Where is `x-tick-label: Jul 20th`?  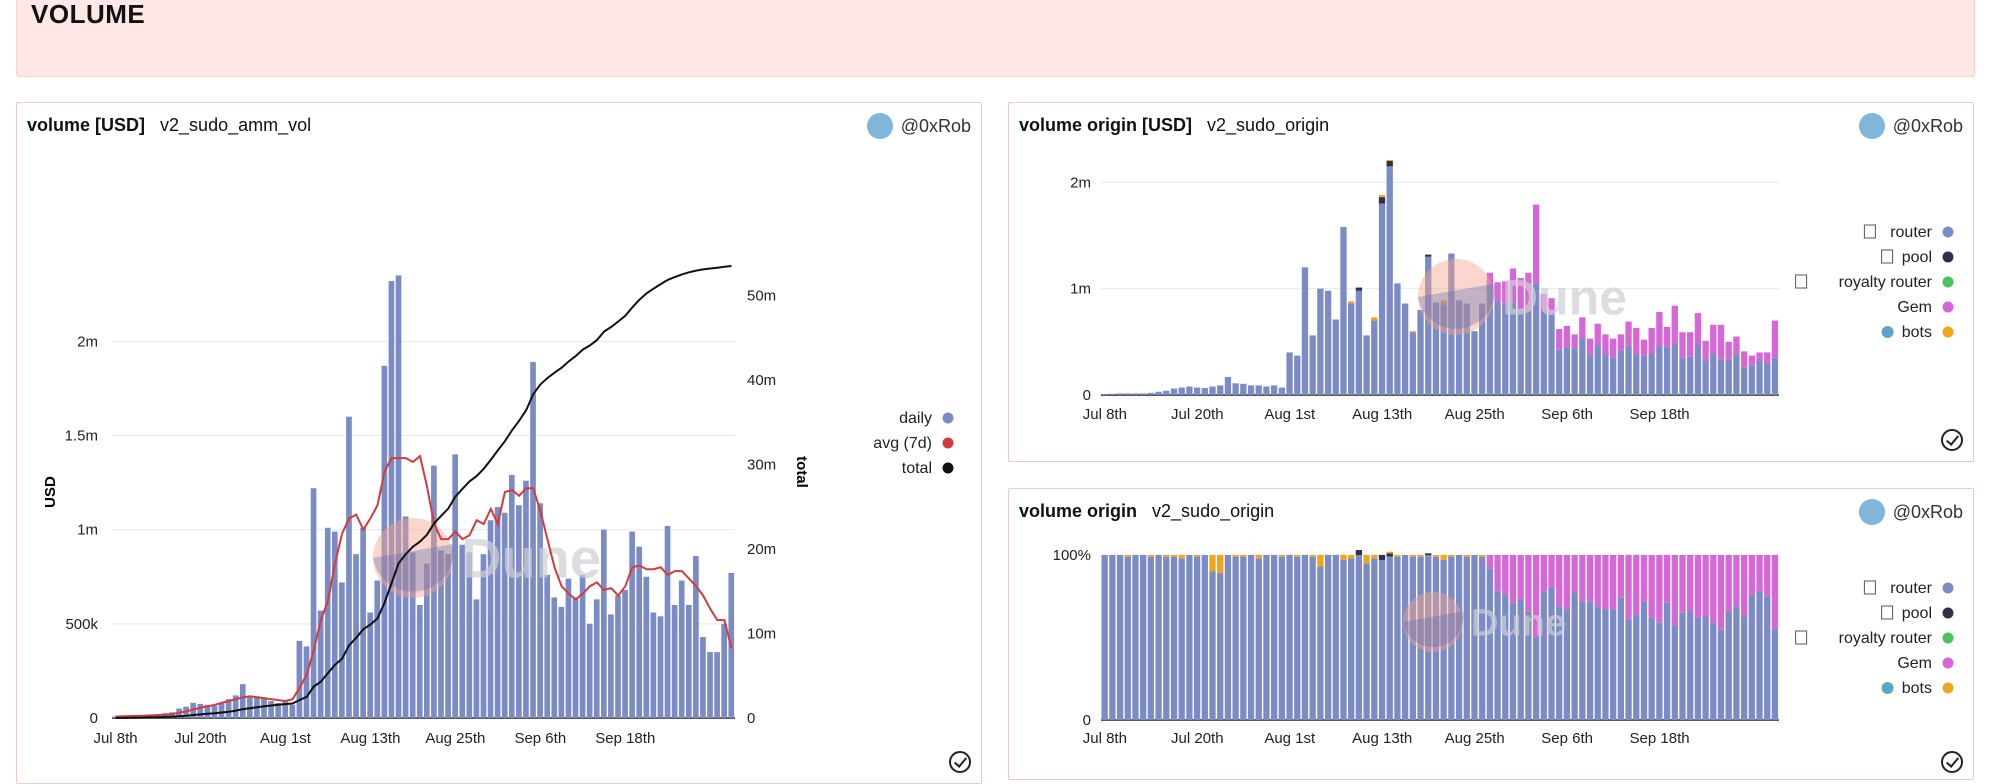
x-tick-label: Jul 20th is located at coordinates (1197, 738).